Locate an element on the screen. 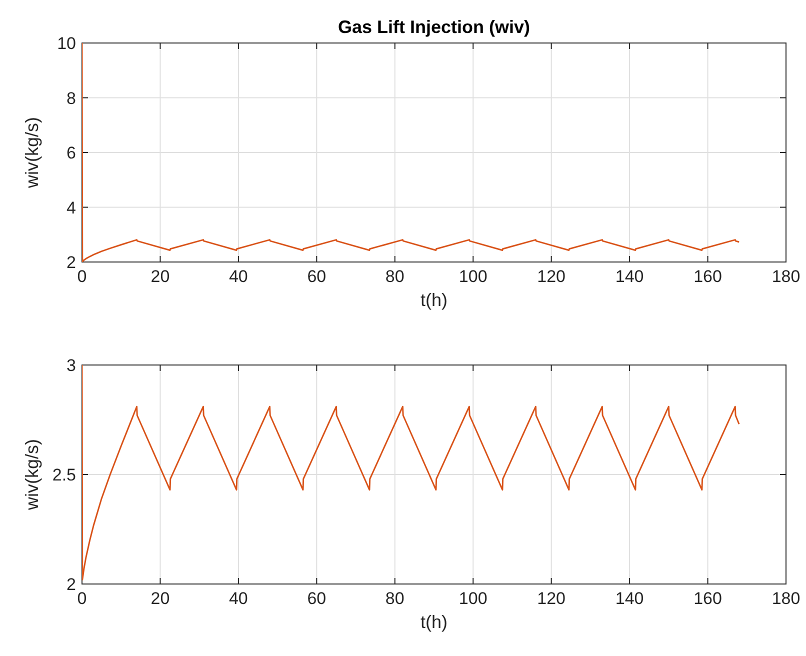 The width and height of the screenshot is (806, 656). y-tick-label: 2.5 is located at coordinates (64, 475).